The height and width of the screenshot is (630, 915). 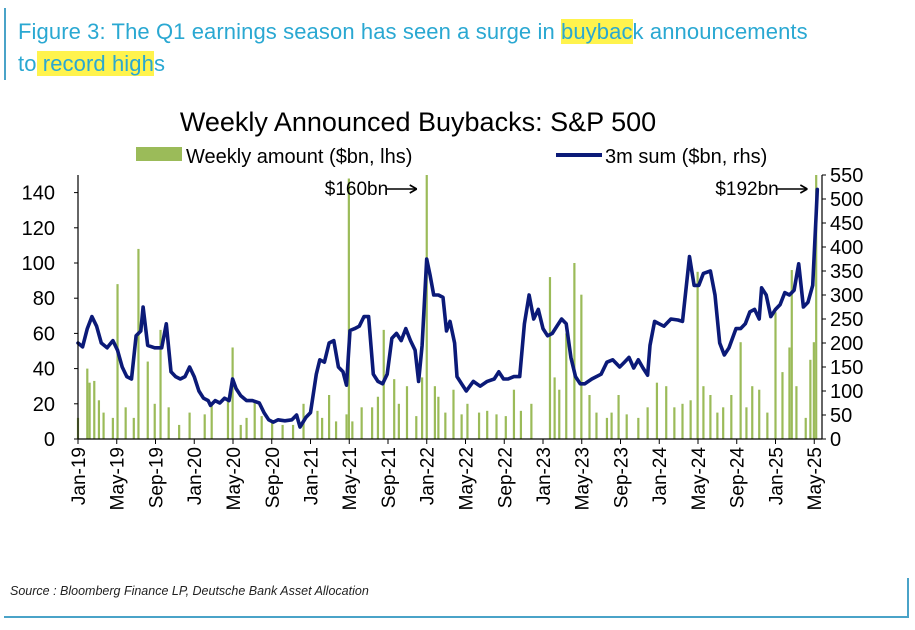 I want to click on y-right-tick-label-150: 150, so click(x=846, y=368).